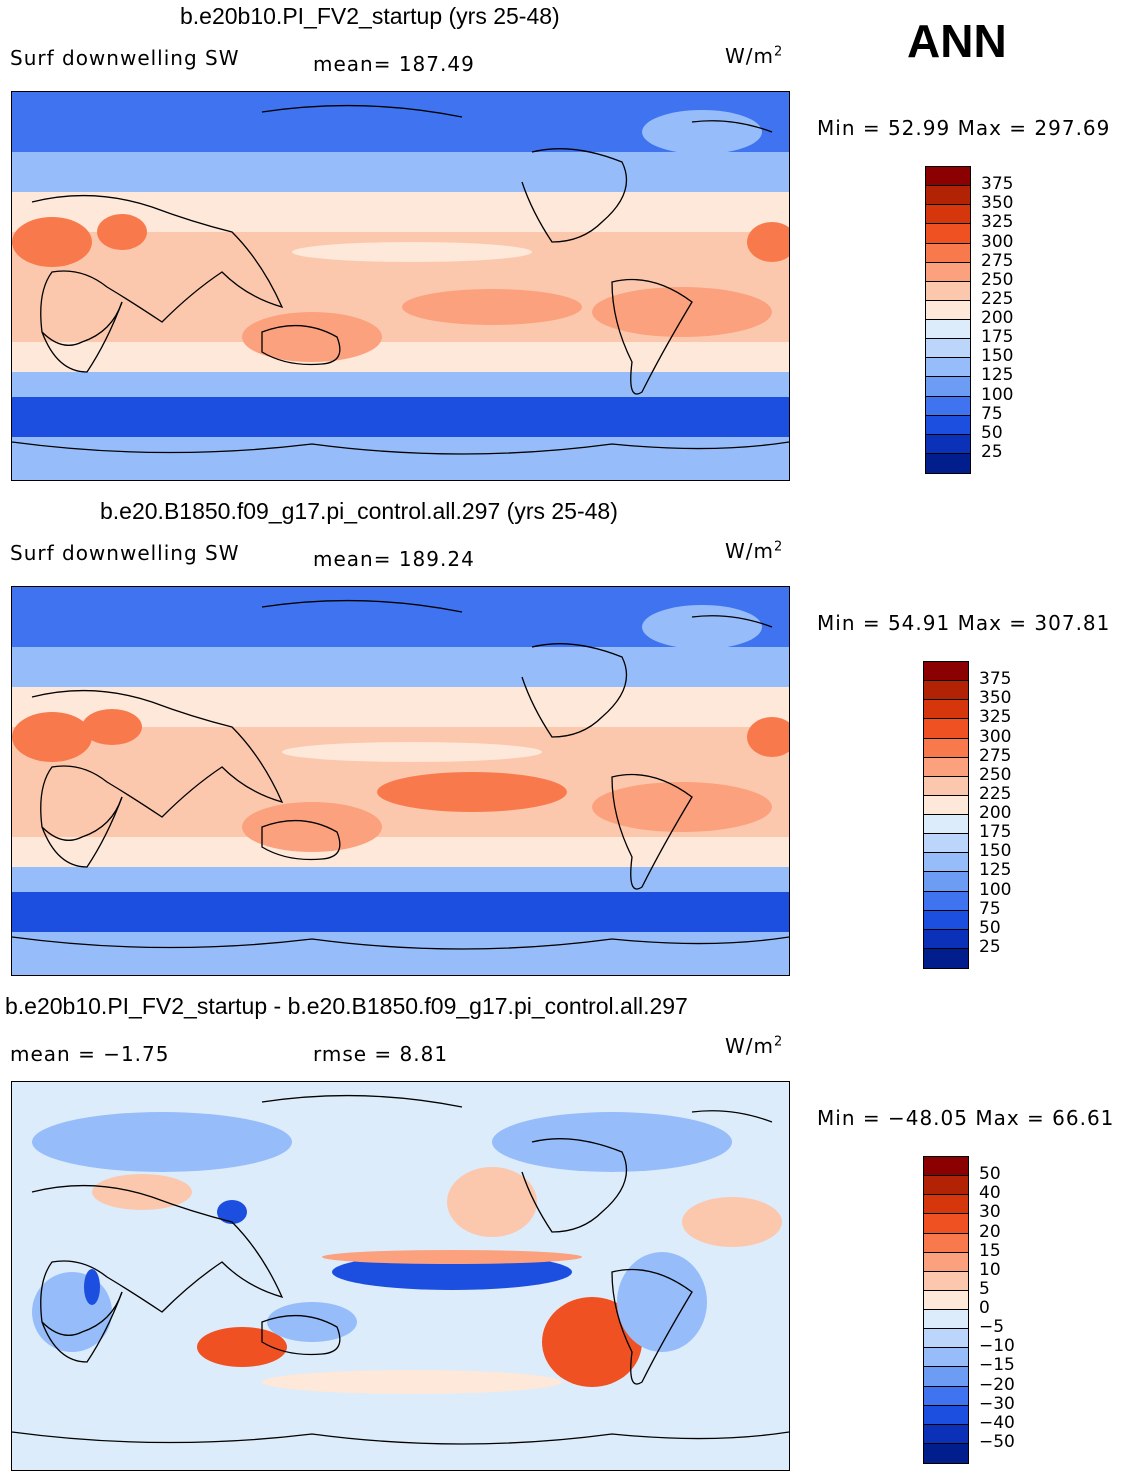 The image size is (1127, 1478). What do you see at coordinates (990, 1193) in the screenshot?
I see `colorbar-tick-label: 40` at bounding box center [990, 1193].